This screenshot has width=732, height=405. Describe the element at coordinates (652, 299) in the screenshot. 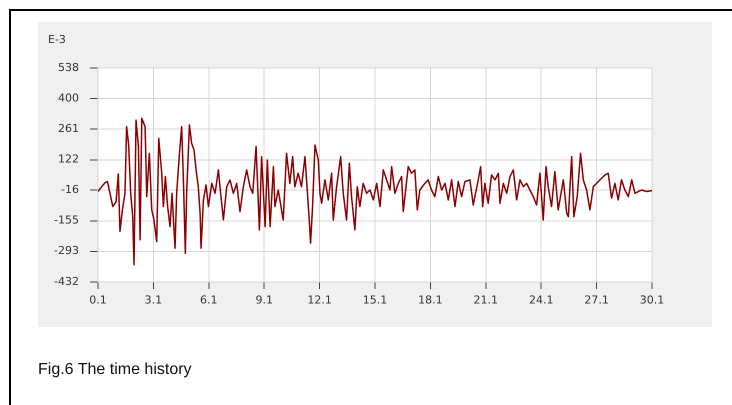

I see `x-tick-label: 30.1` at that location.